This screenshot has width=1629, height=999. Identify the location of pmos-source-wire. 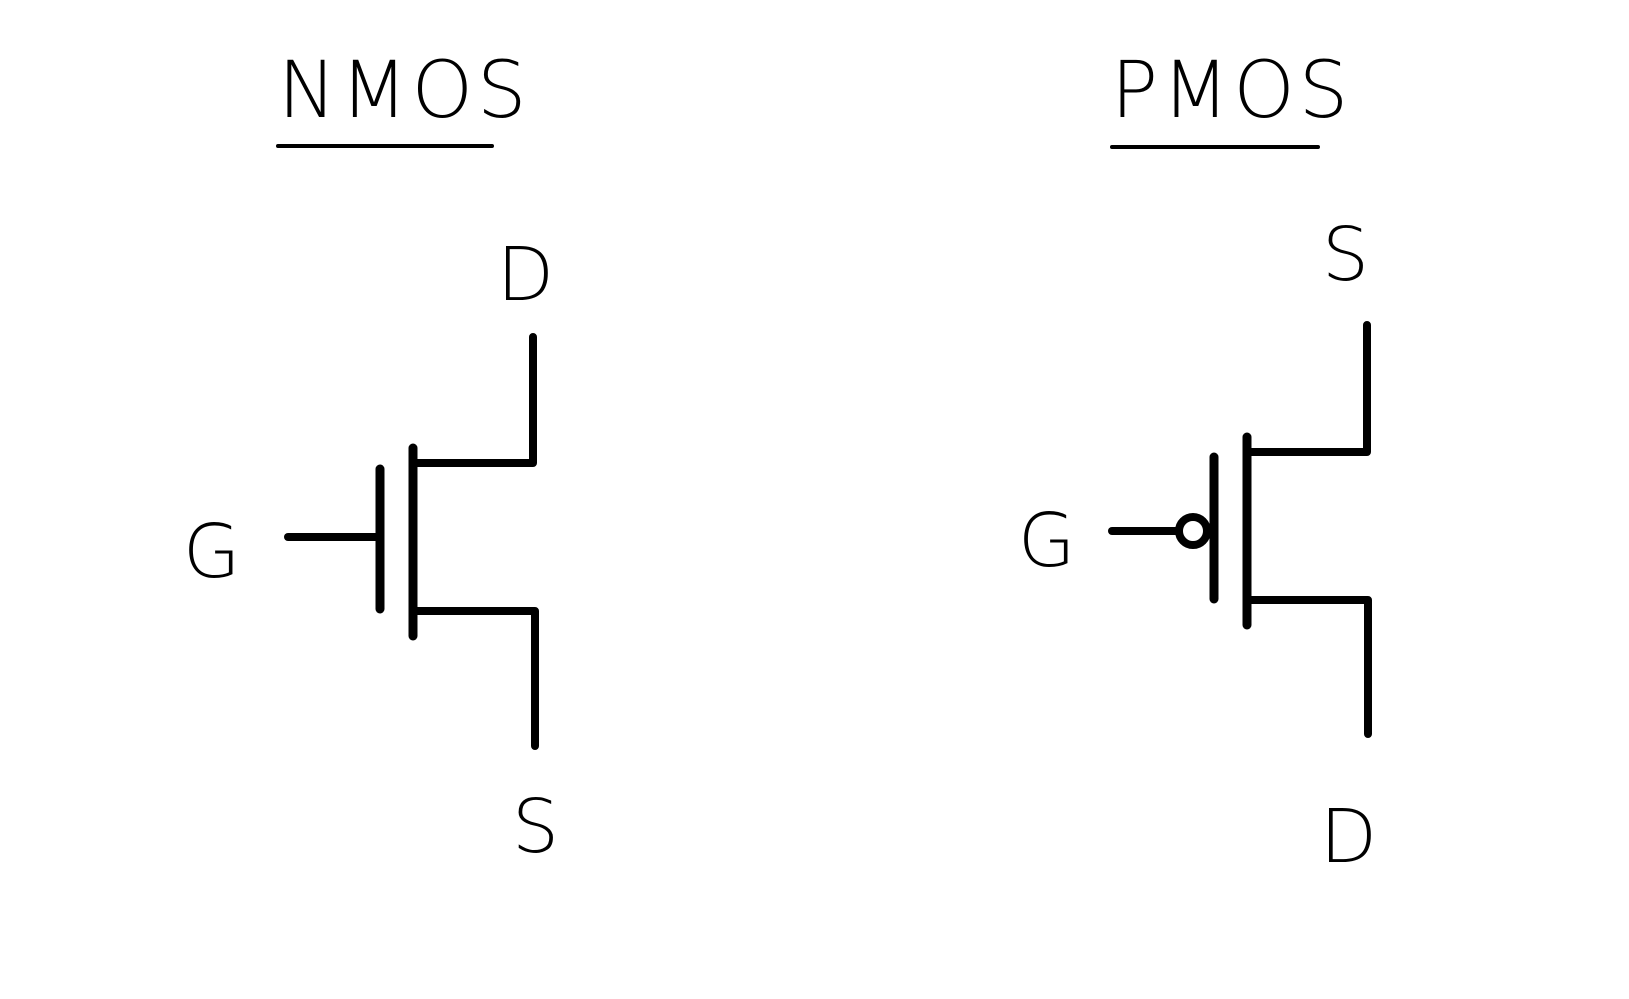
(1308, 388).